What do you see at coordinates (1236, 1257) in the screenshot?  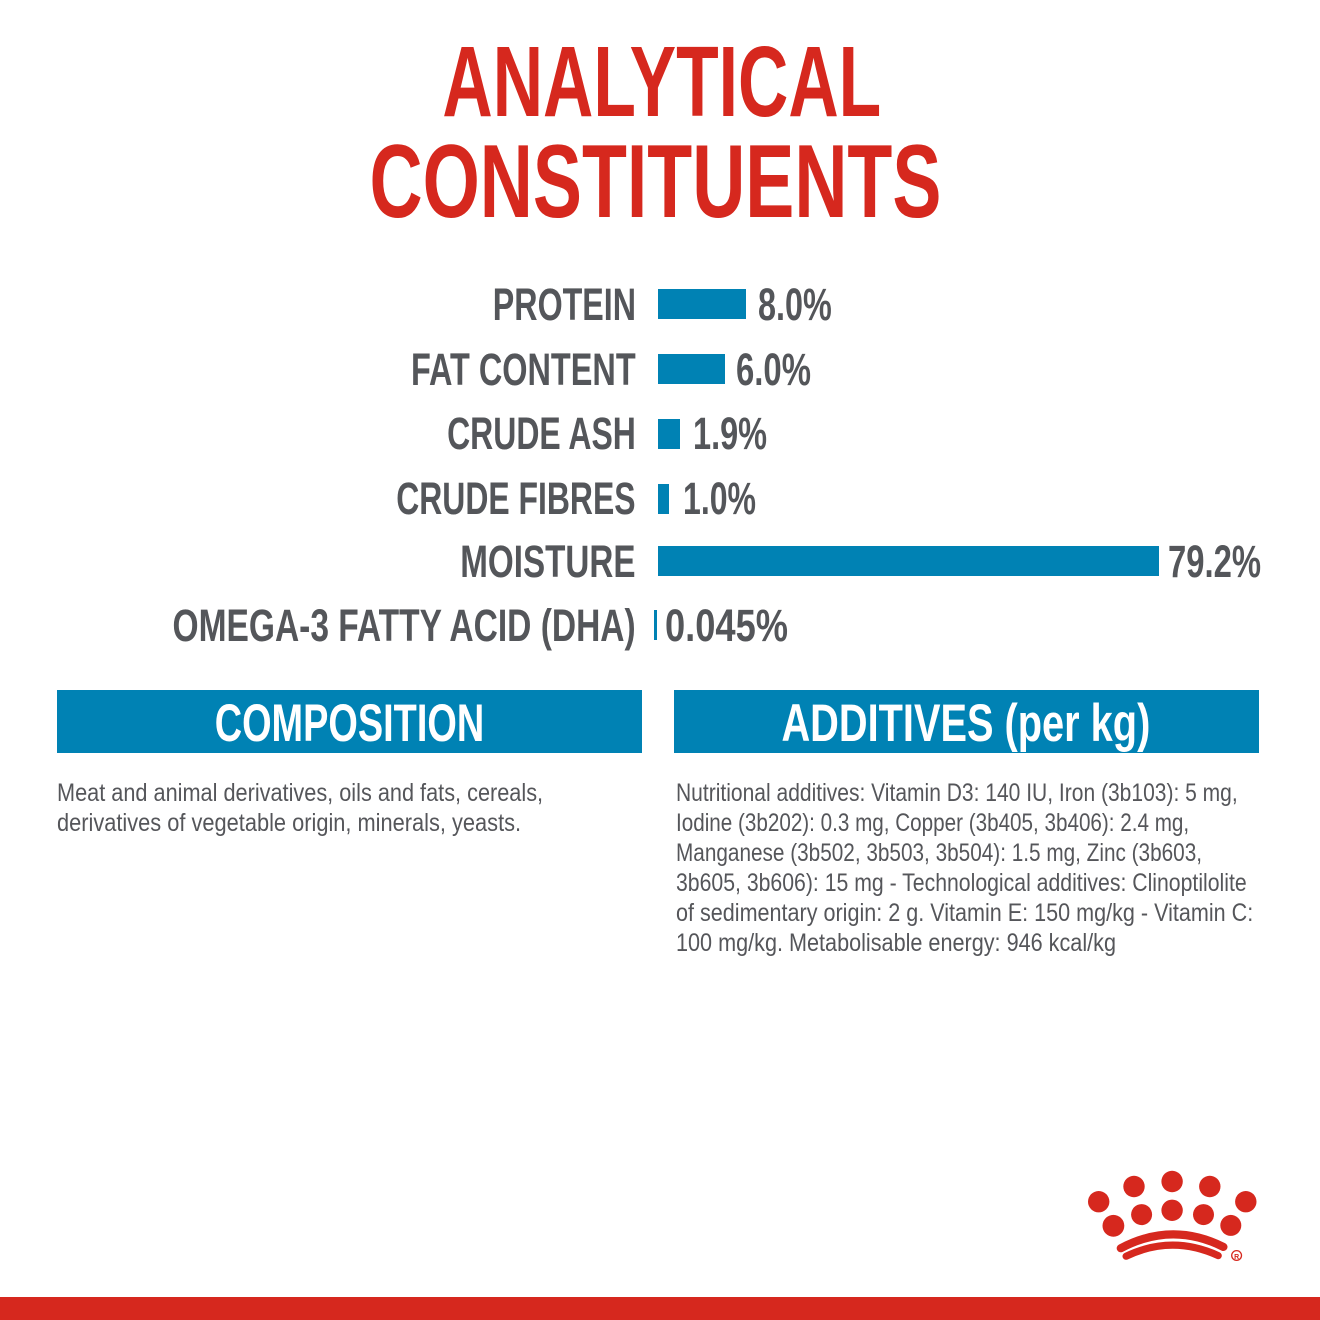 I see `svg-text: R` at bounding box center [1236, 1257].